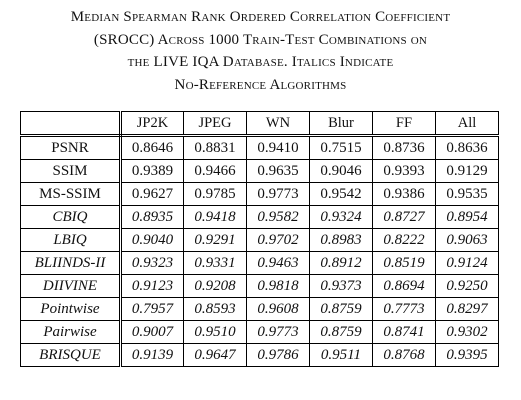 The height and width of the screenshot is (400, 521). Describe the element at coordinates (278, 355) in the screenshot. I see `srocc-value: 0.9786` at that location.